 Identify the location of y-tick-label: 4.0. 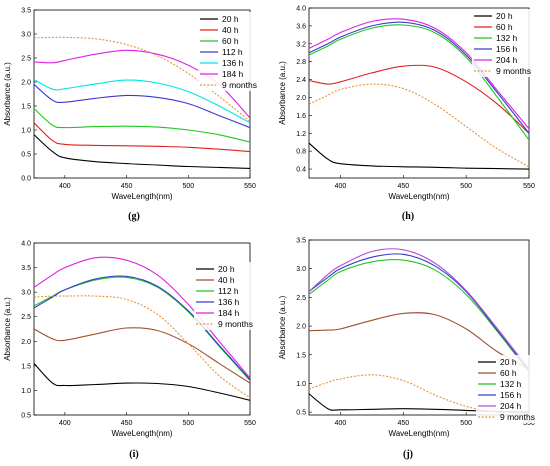
(26, 244).